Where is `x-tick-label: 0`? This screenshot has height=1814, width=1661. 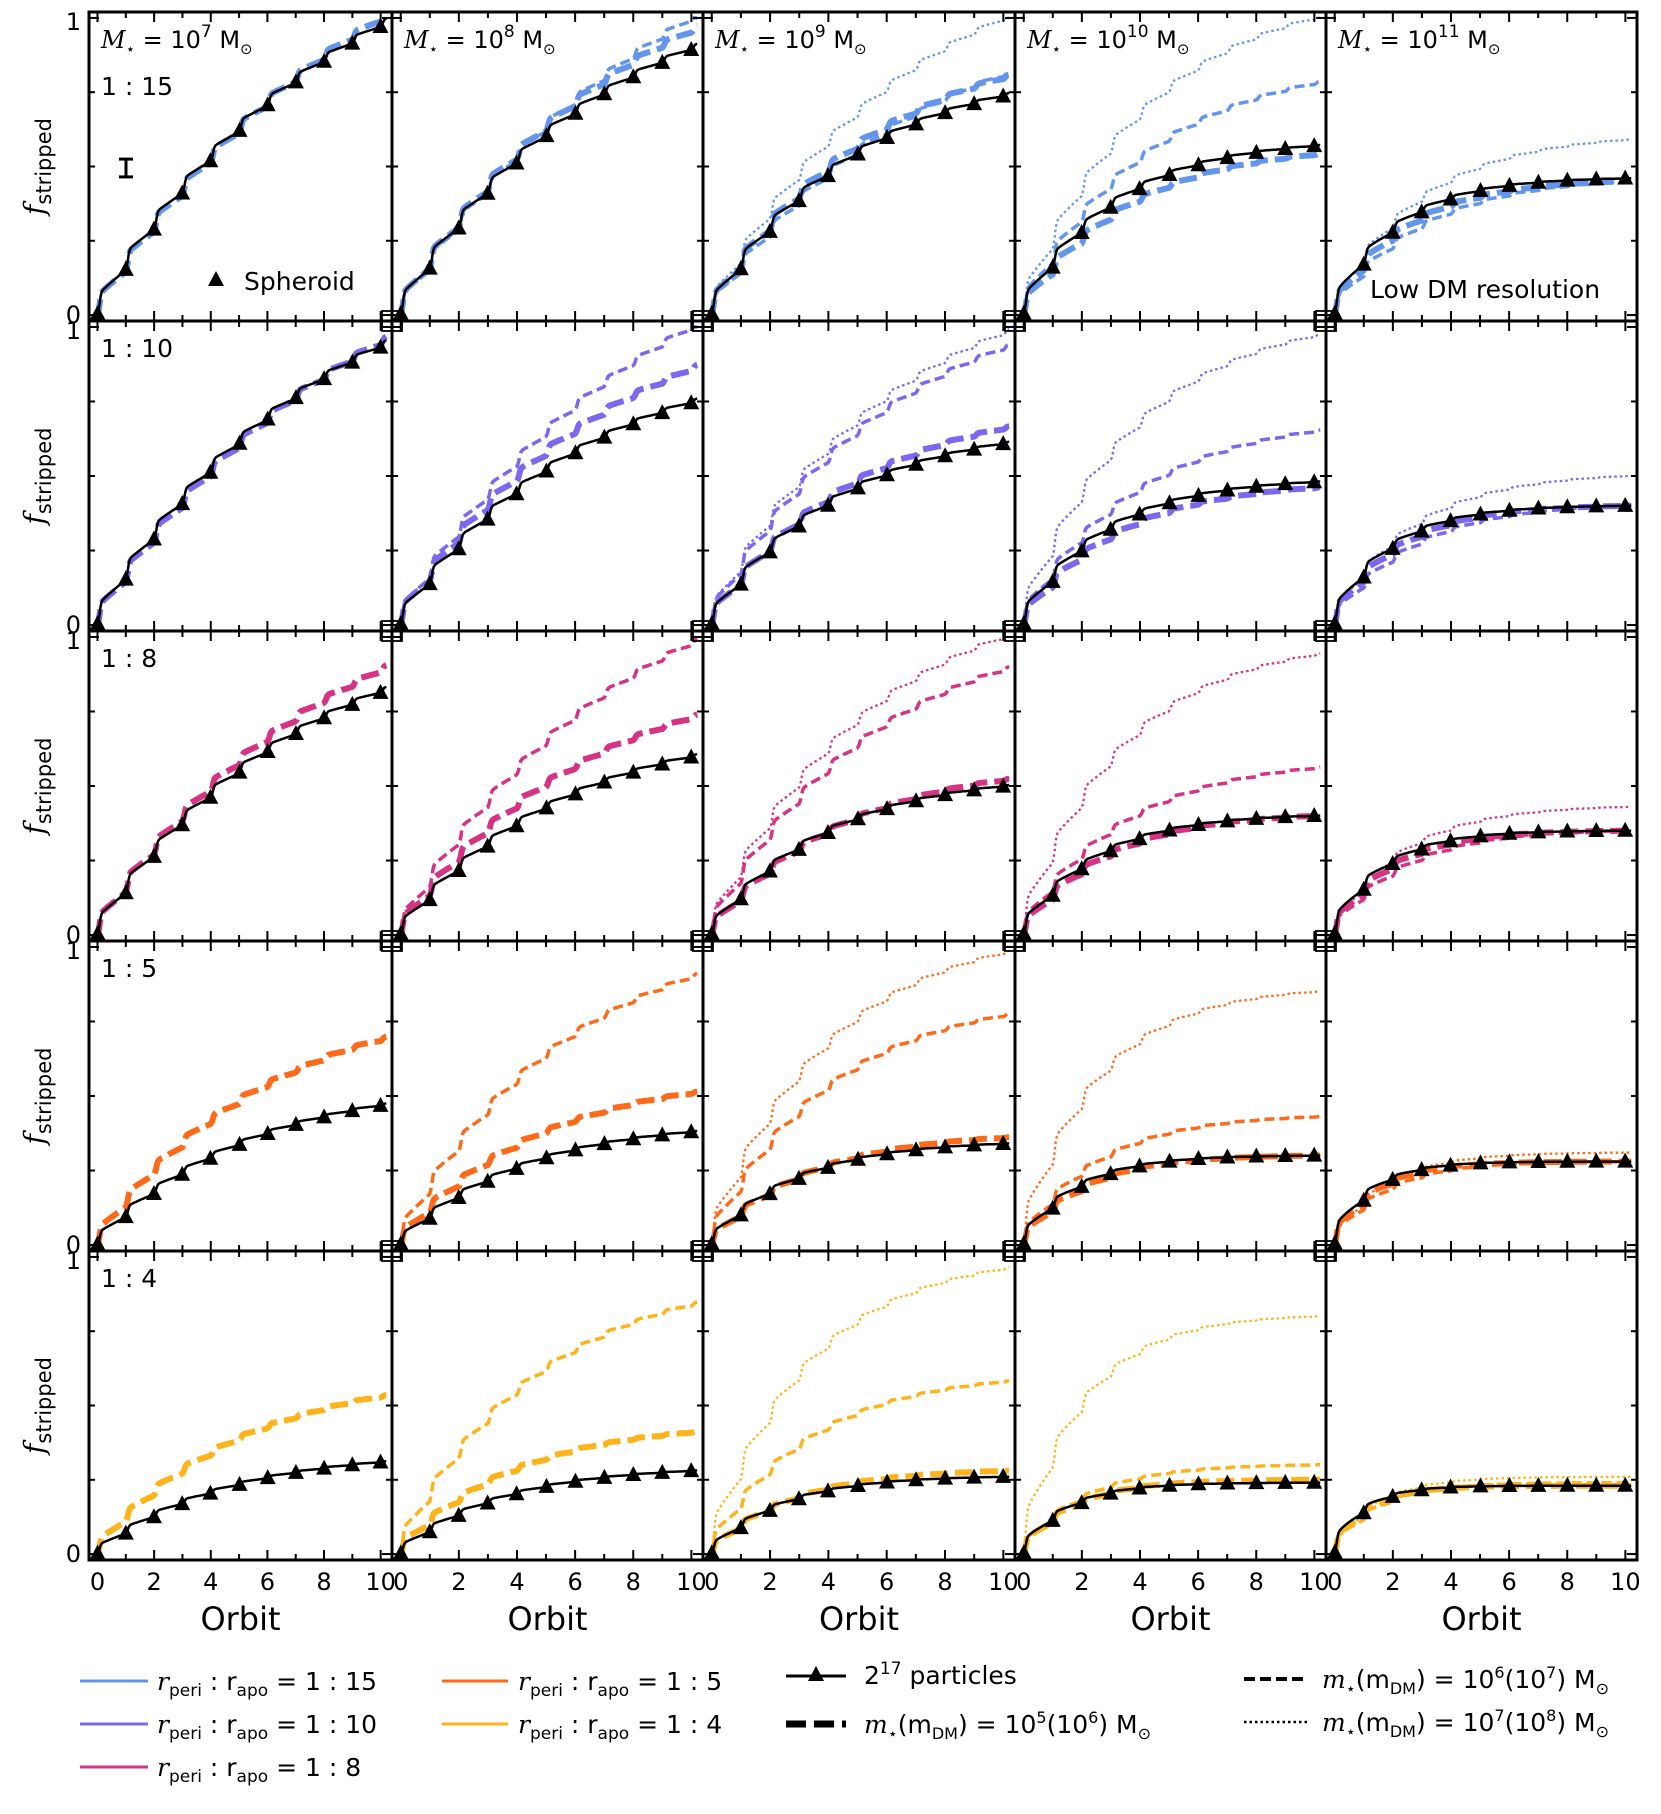 x-tick-label: 0 is located at coordinates (1334, 1582).